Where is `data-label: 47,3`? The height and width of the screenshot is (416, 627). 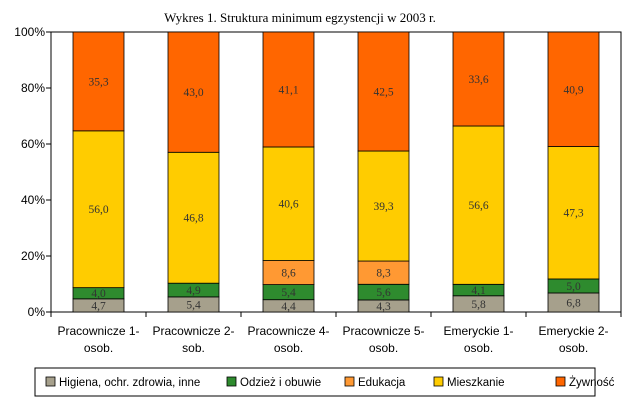 data-label: 47,3 is located at coordinates (573, 214).